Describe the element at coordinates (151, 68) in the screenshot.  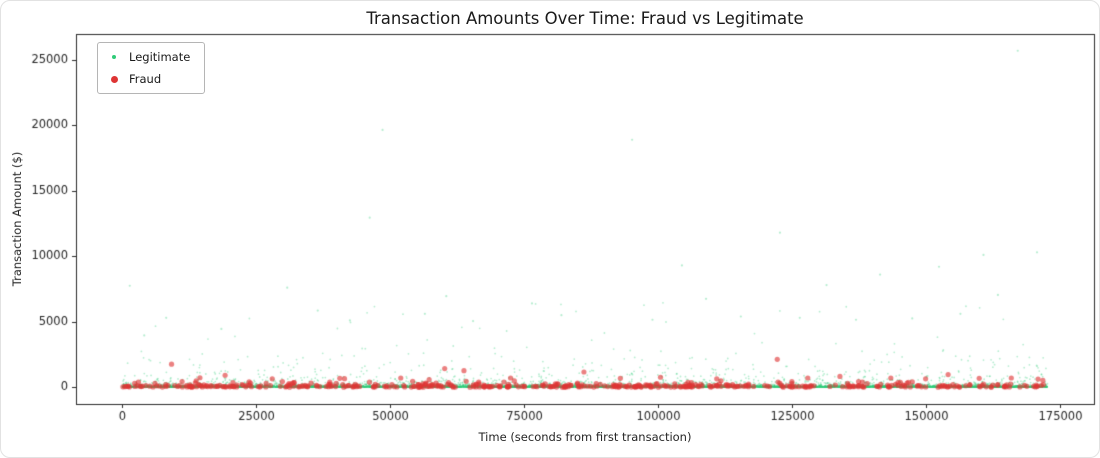
I see `legend: Legitimate Fraud` at that location.